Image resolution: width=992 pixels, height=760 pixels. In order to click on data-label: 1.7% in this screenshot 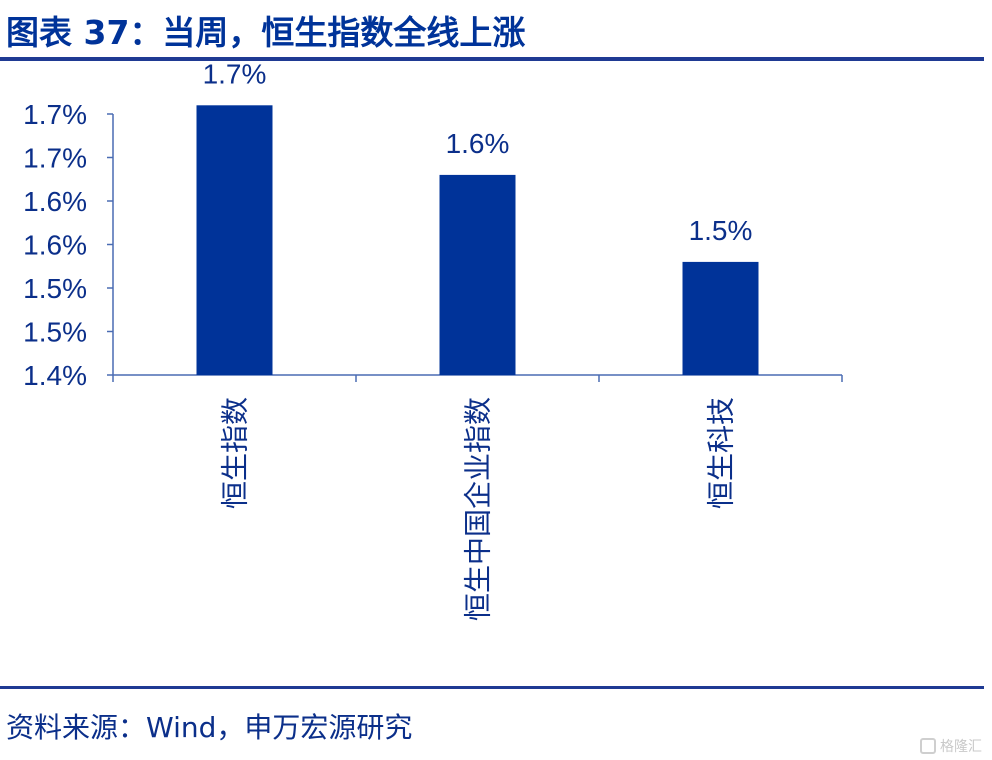, I will do `click(235, 75)`.